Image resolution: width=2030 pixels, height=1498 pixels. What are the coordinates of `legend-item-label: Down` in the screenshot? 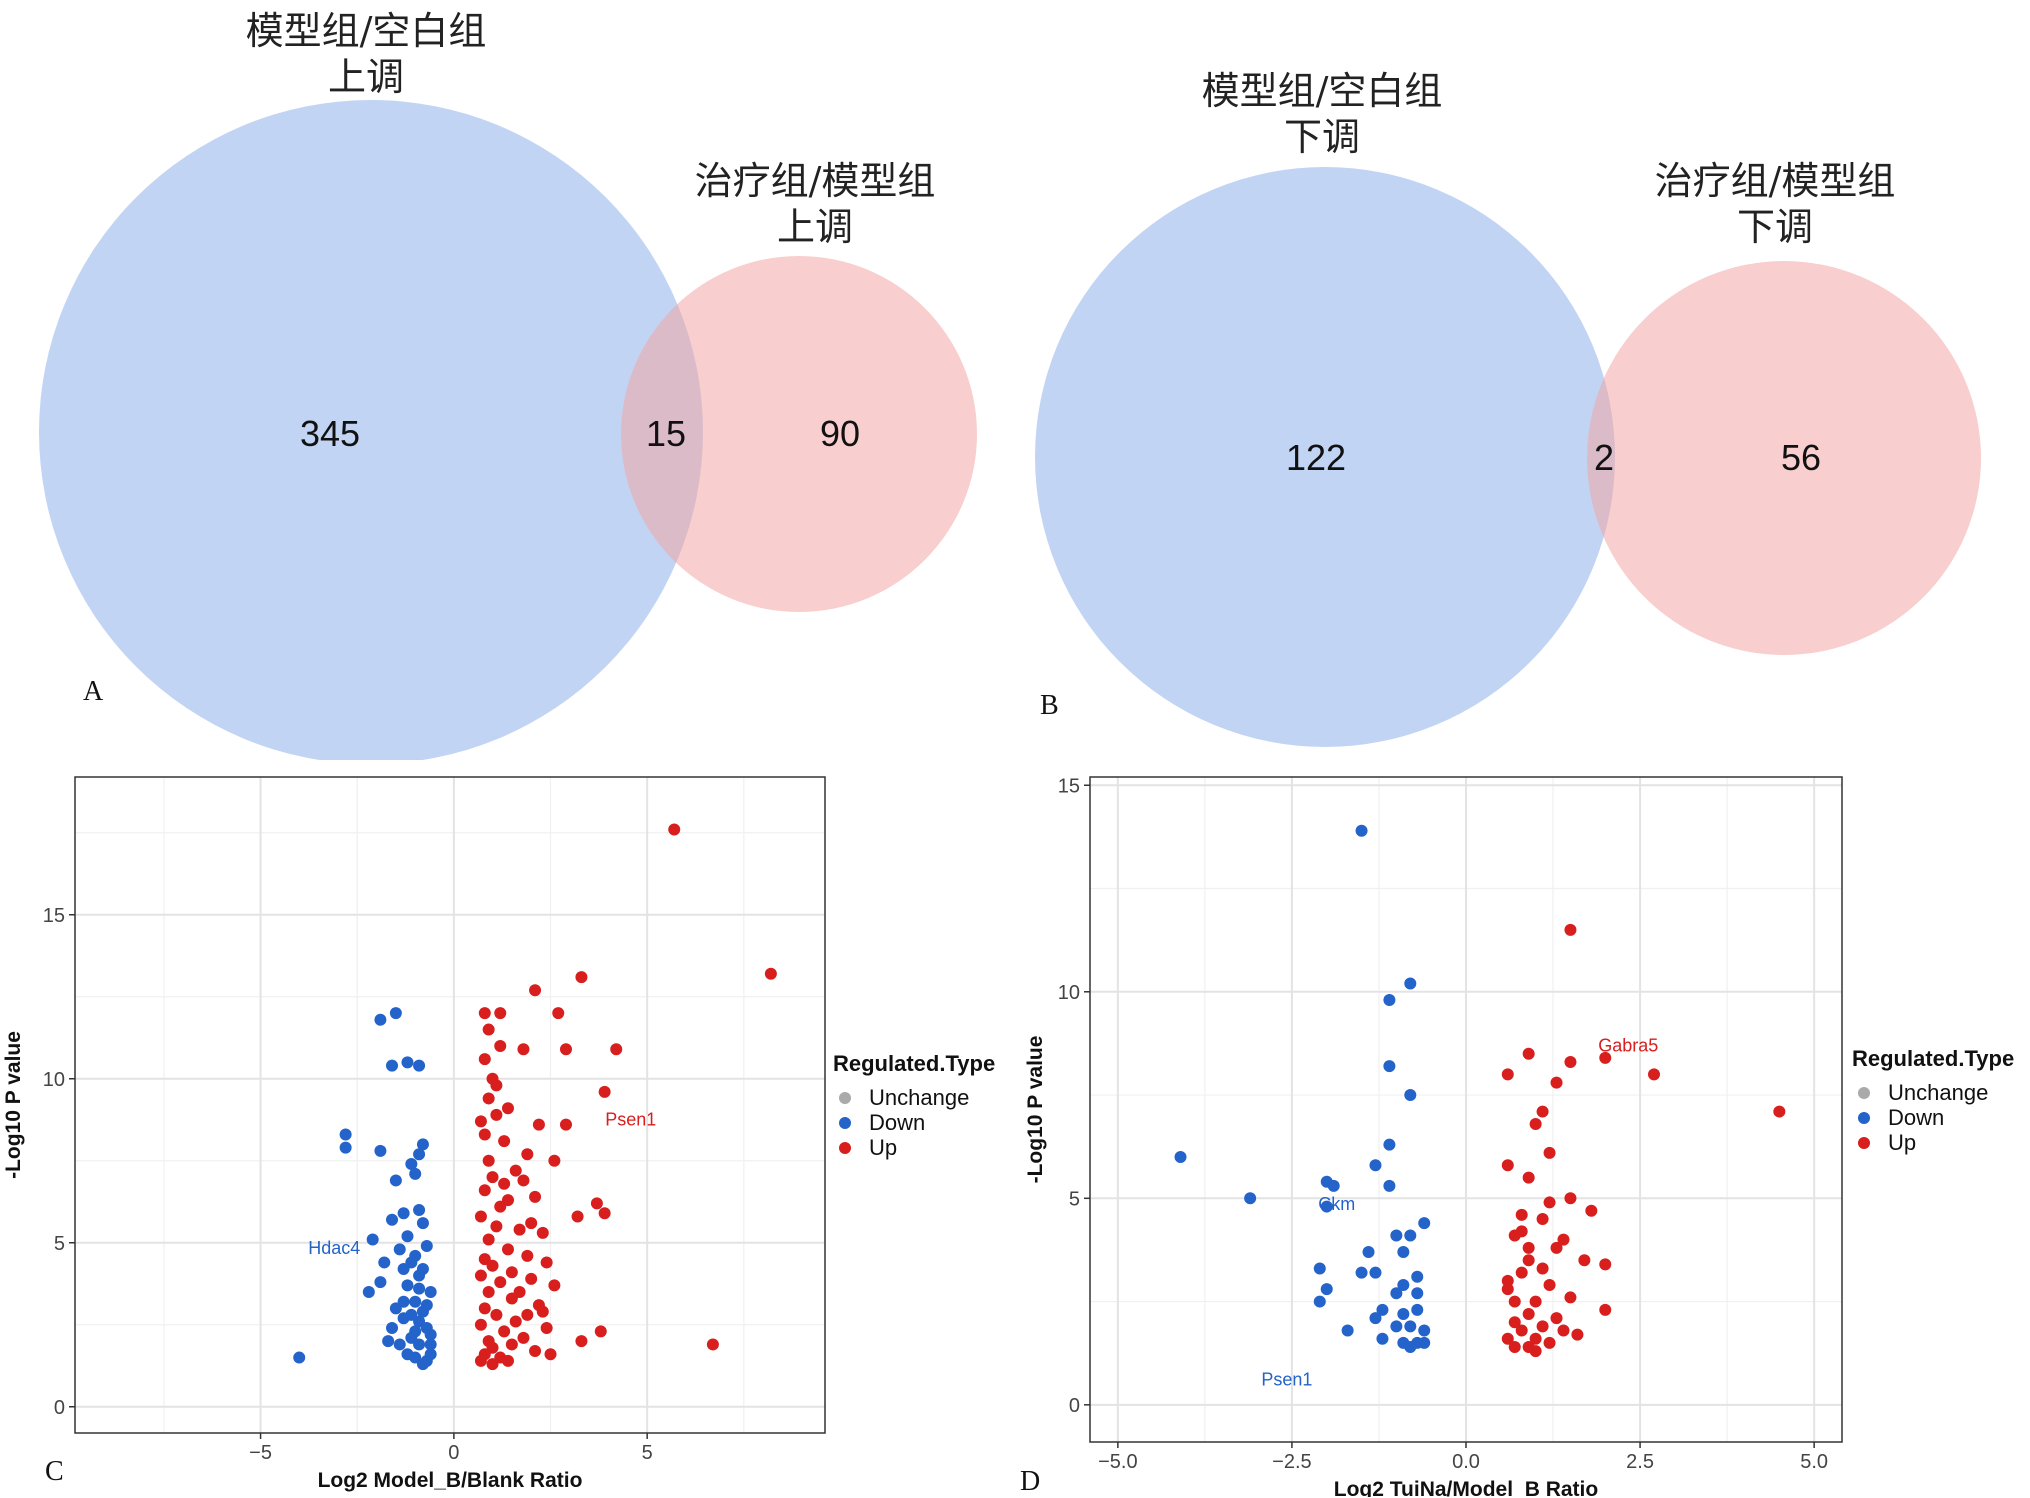 It's located at (1916, 1117).